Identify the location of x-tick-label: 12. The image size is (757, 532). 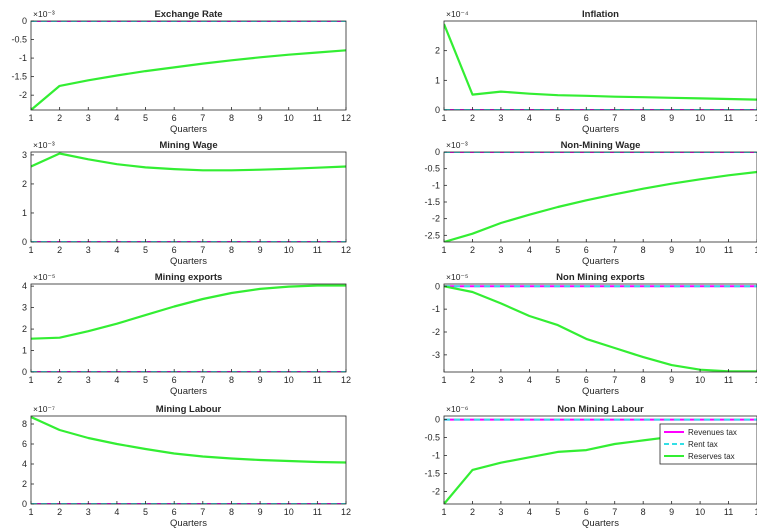
(346, 118).